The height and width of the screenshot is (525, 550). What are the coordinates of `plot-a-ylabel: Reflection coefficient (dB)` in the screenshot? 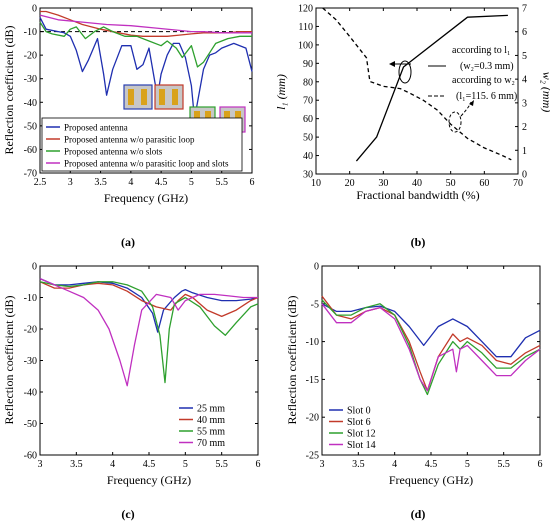 It's located at (9, 89).